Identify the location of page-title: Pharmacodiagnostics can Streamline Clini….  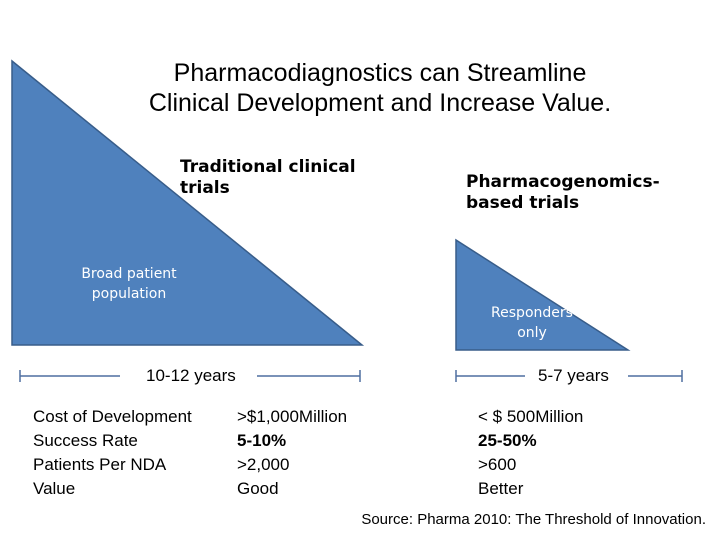
(360, 88).